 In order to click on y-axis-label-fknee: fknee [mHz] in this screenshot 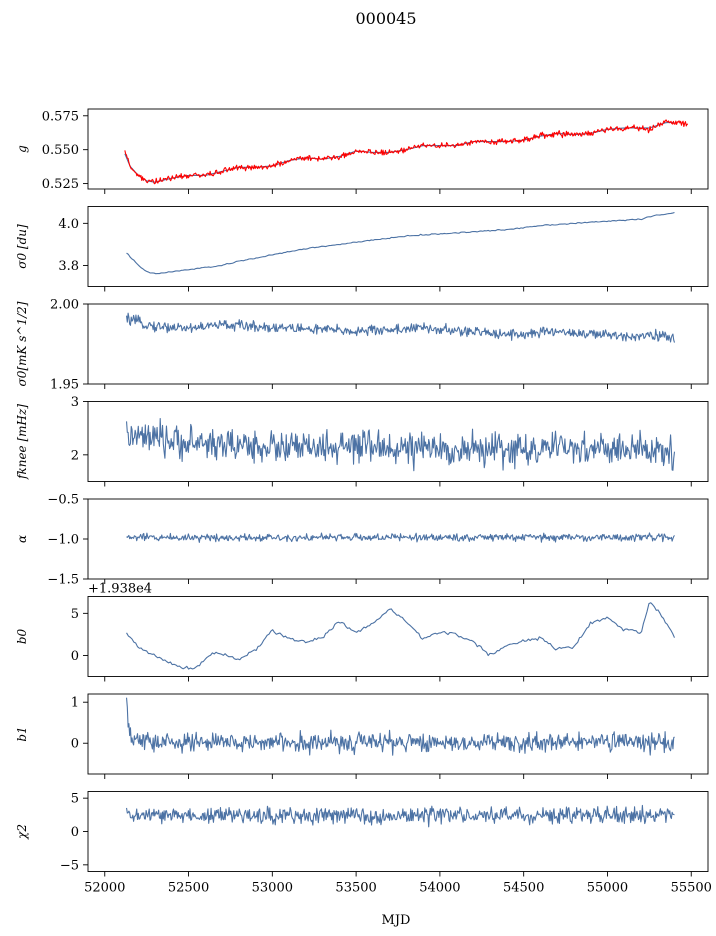, I will do `click(22, 442)`.